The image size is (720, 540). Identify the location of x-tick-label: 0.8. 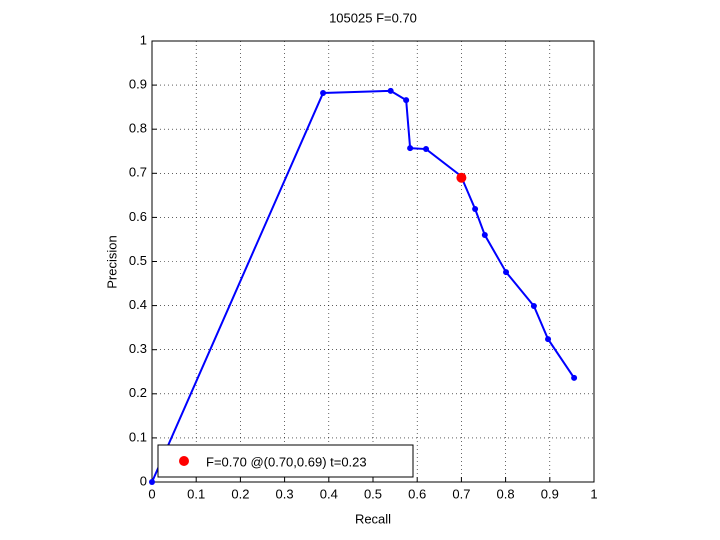
(506, 493).